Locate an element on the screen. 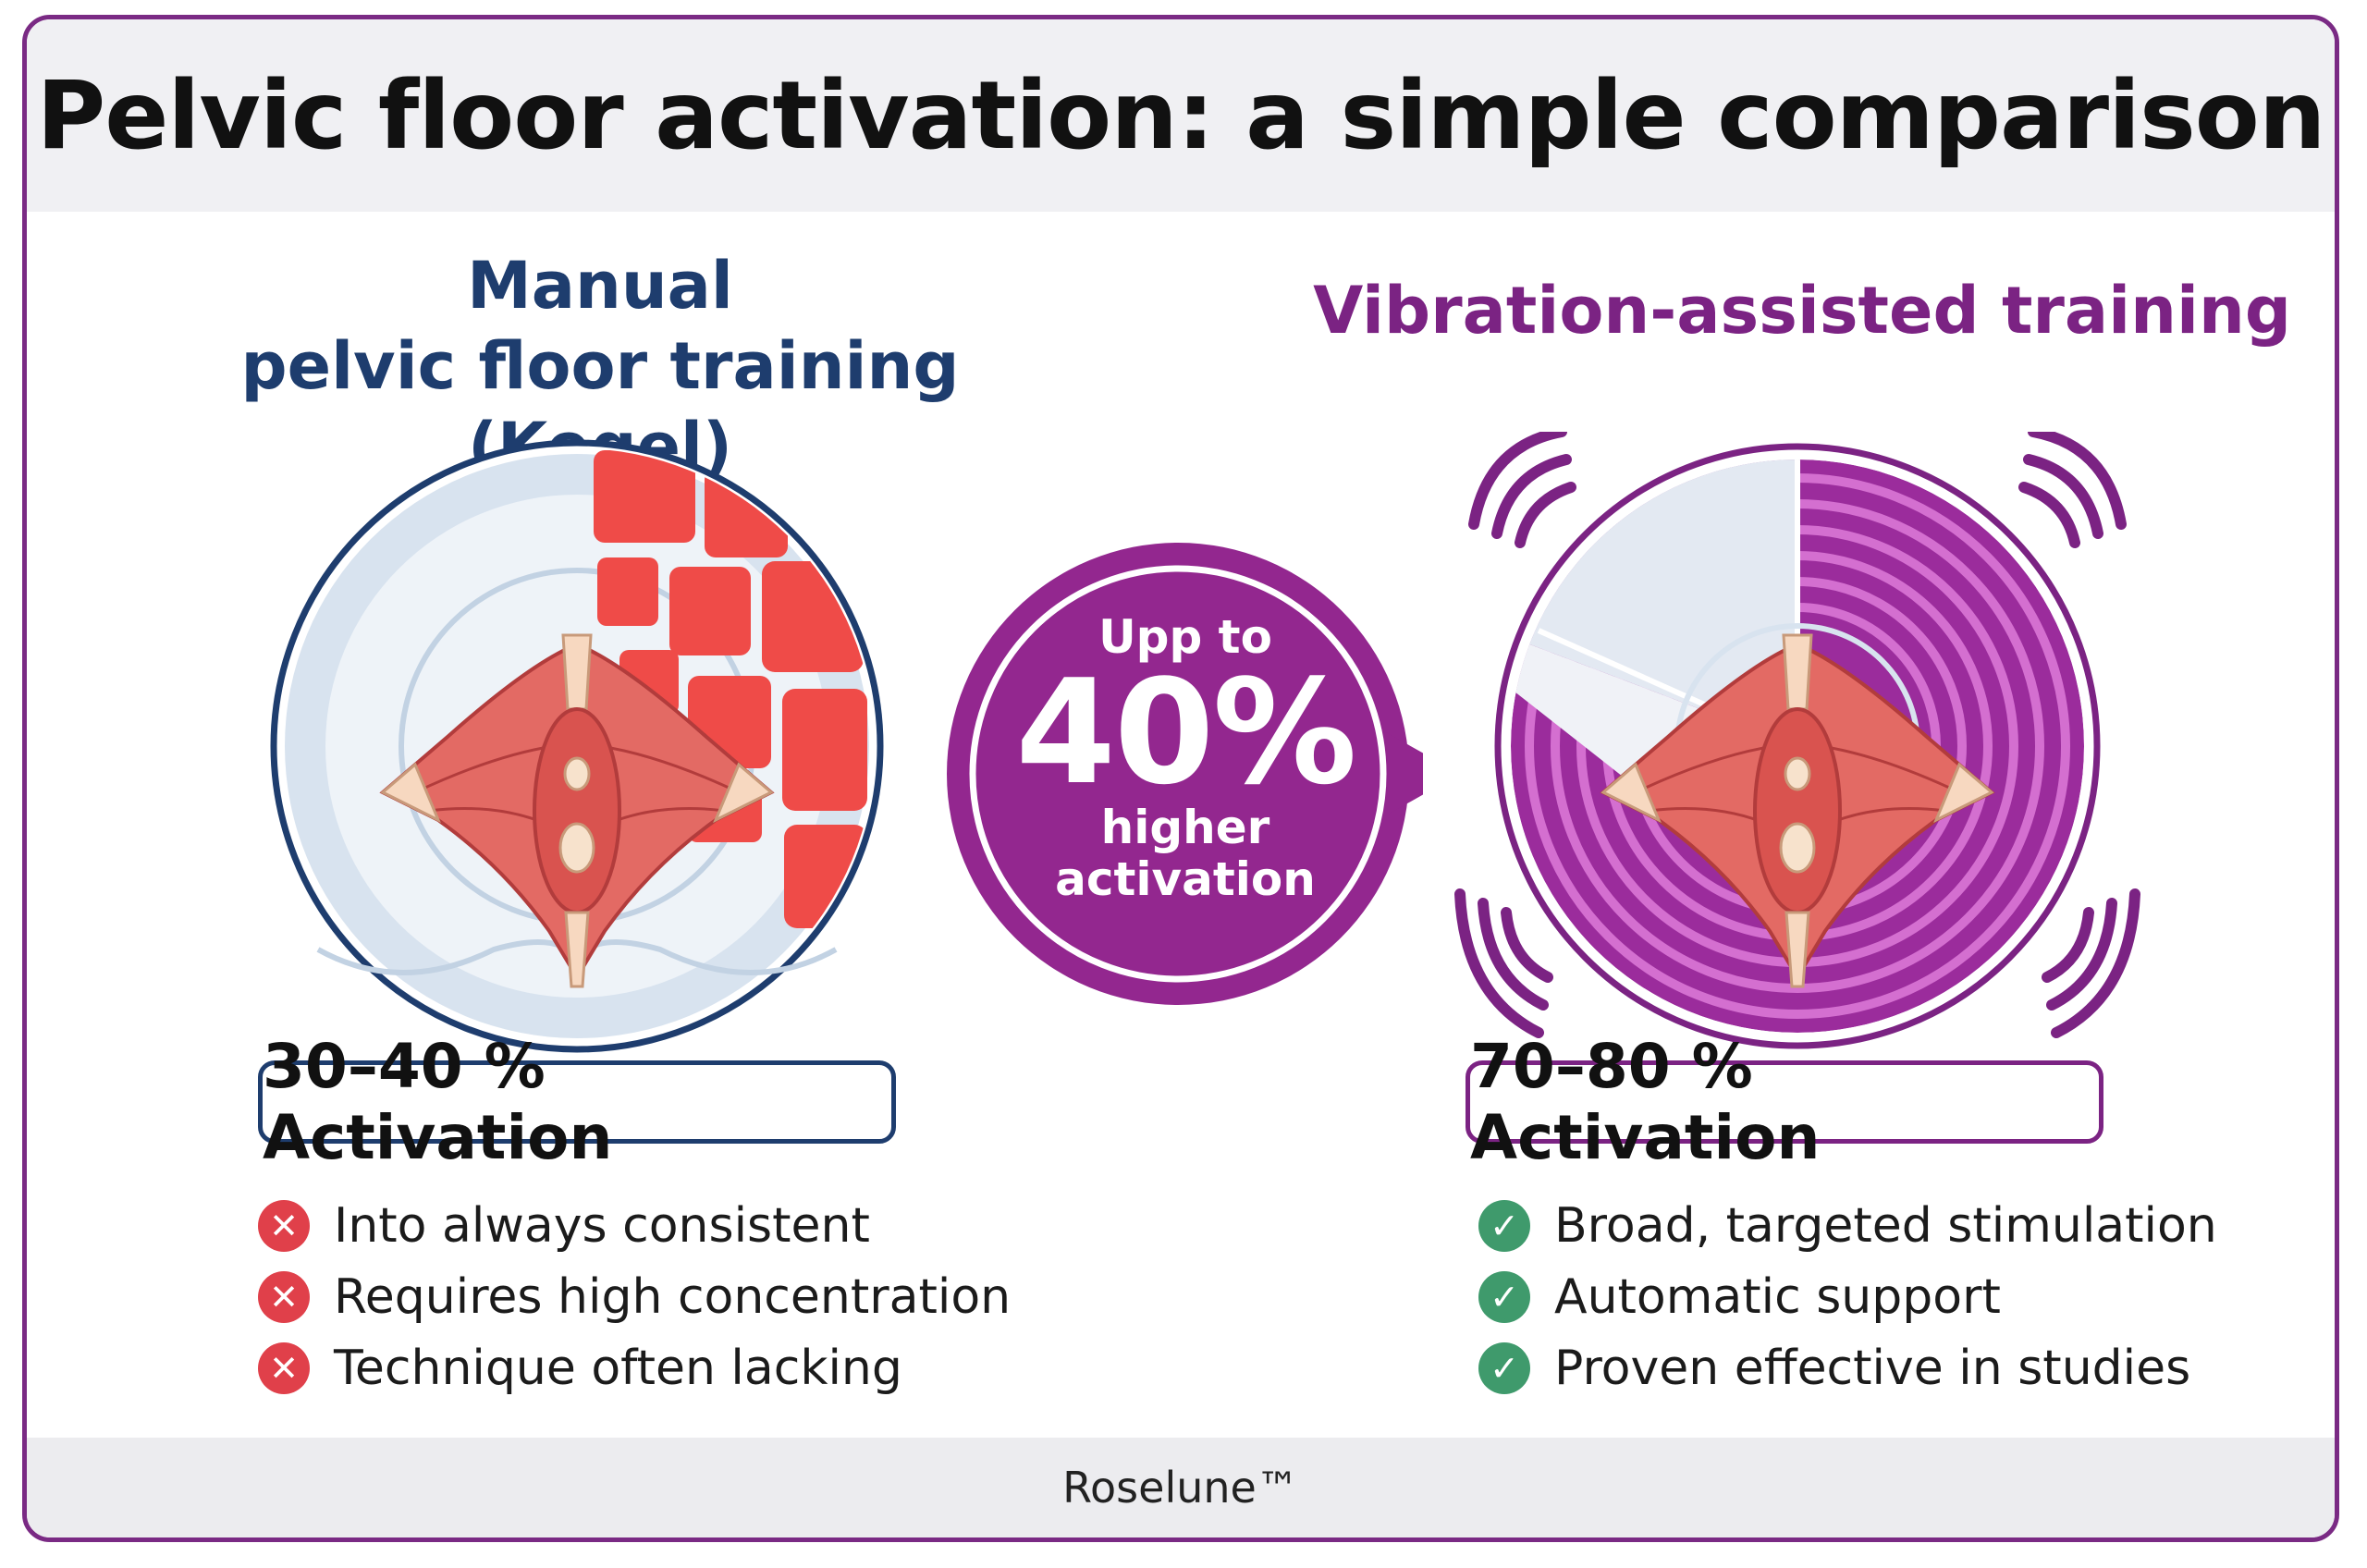  manual-activation-diagram is located at coordinates (577, 746).